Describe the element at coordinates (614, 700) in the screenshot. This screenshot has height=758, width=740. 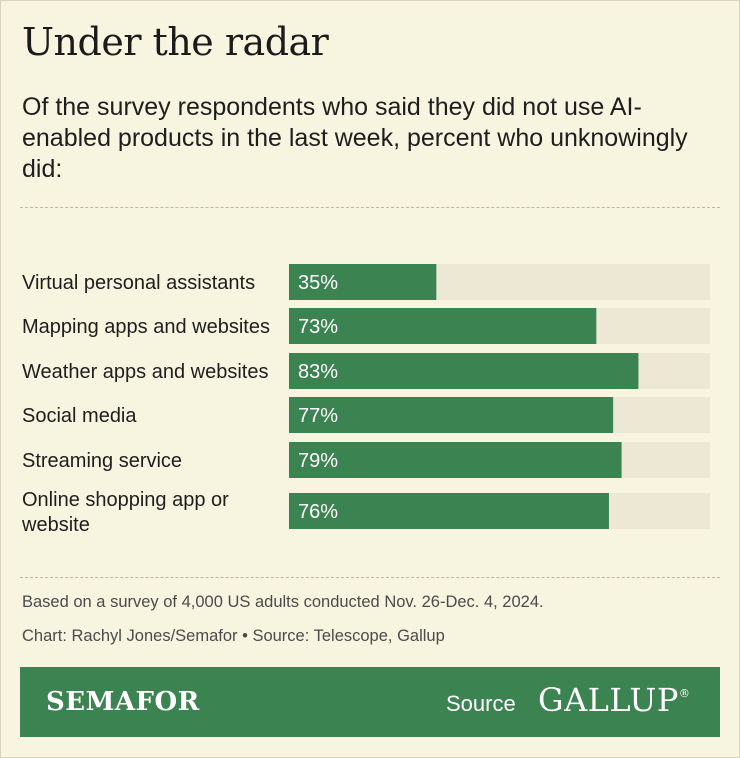
I see `gallup-logo: GALLUP®` at that location.